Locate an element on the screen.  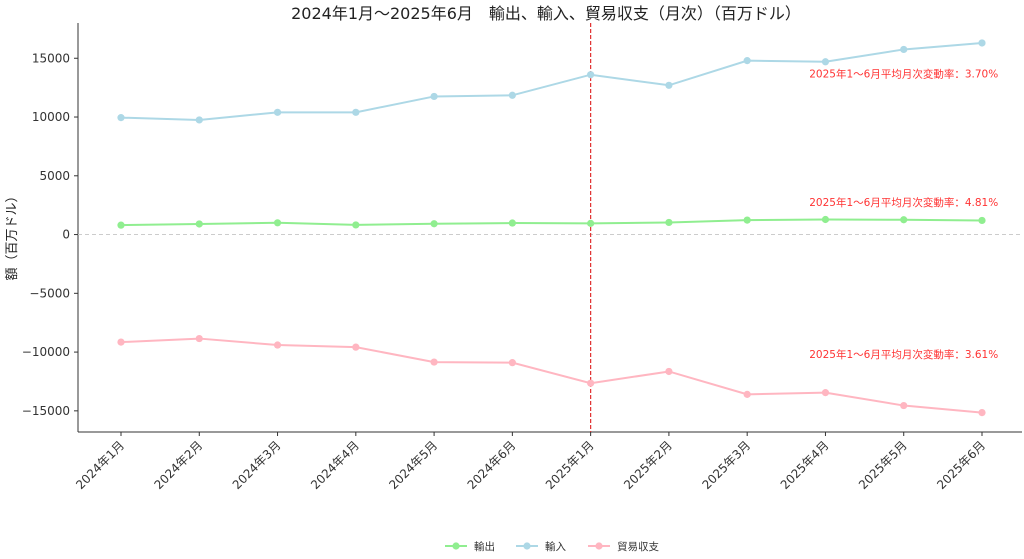
x-tick-label: 2024年1月 is located at coordinates (100, 465).